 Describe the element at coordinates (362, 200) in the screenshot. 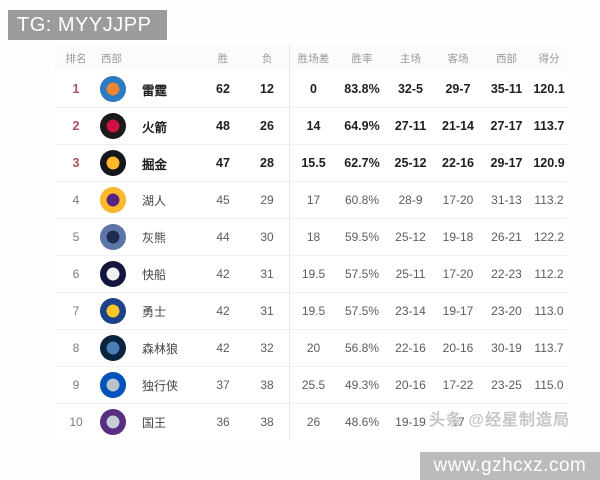

I see `win-pct-cell: 60.8%` at that location.